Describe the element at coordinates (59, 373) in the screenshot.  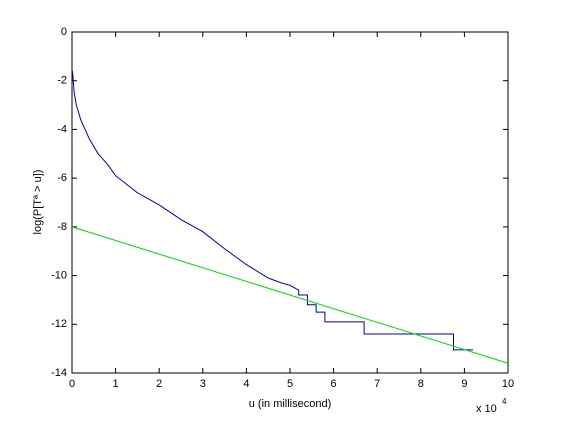
I see `y-tick-label: -14` at that location.